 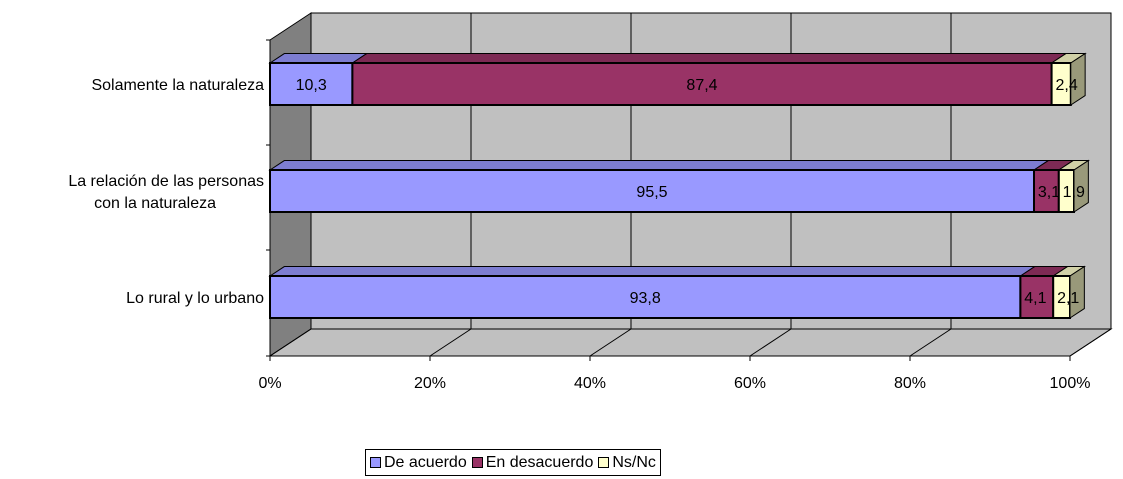 What do you see at coordinates (910, 383) in the screenshot?
I see `x-tick-label: 80%` at bounding box center [910, 383].